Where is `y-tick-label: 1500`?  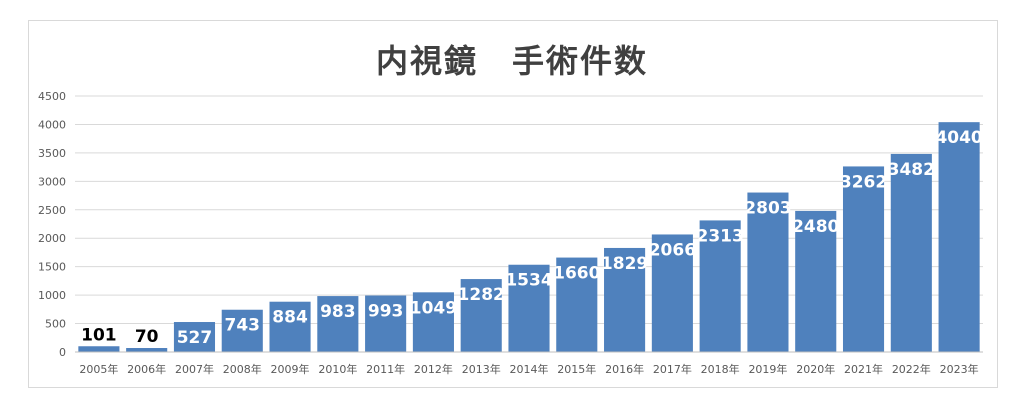 y-tick-label: 1500 is located at coordinates (52, 267).